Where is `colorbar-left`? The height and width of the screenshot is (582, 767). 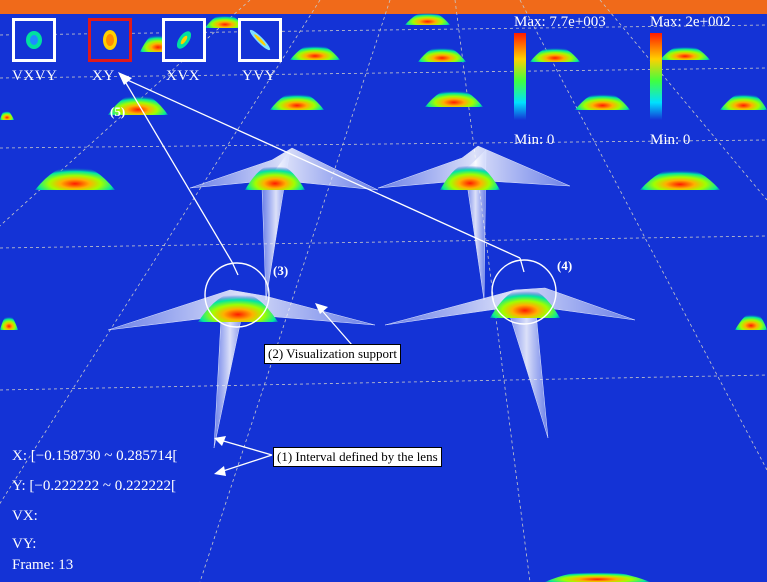
colorbar-left is located at coordinates (520, 76).